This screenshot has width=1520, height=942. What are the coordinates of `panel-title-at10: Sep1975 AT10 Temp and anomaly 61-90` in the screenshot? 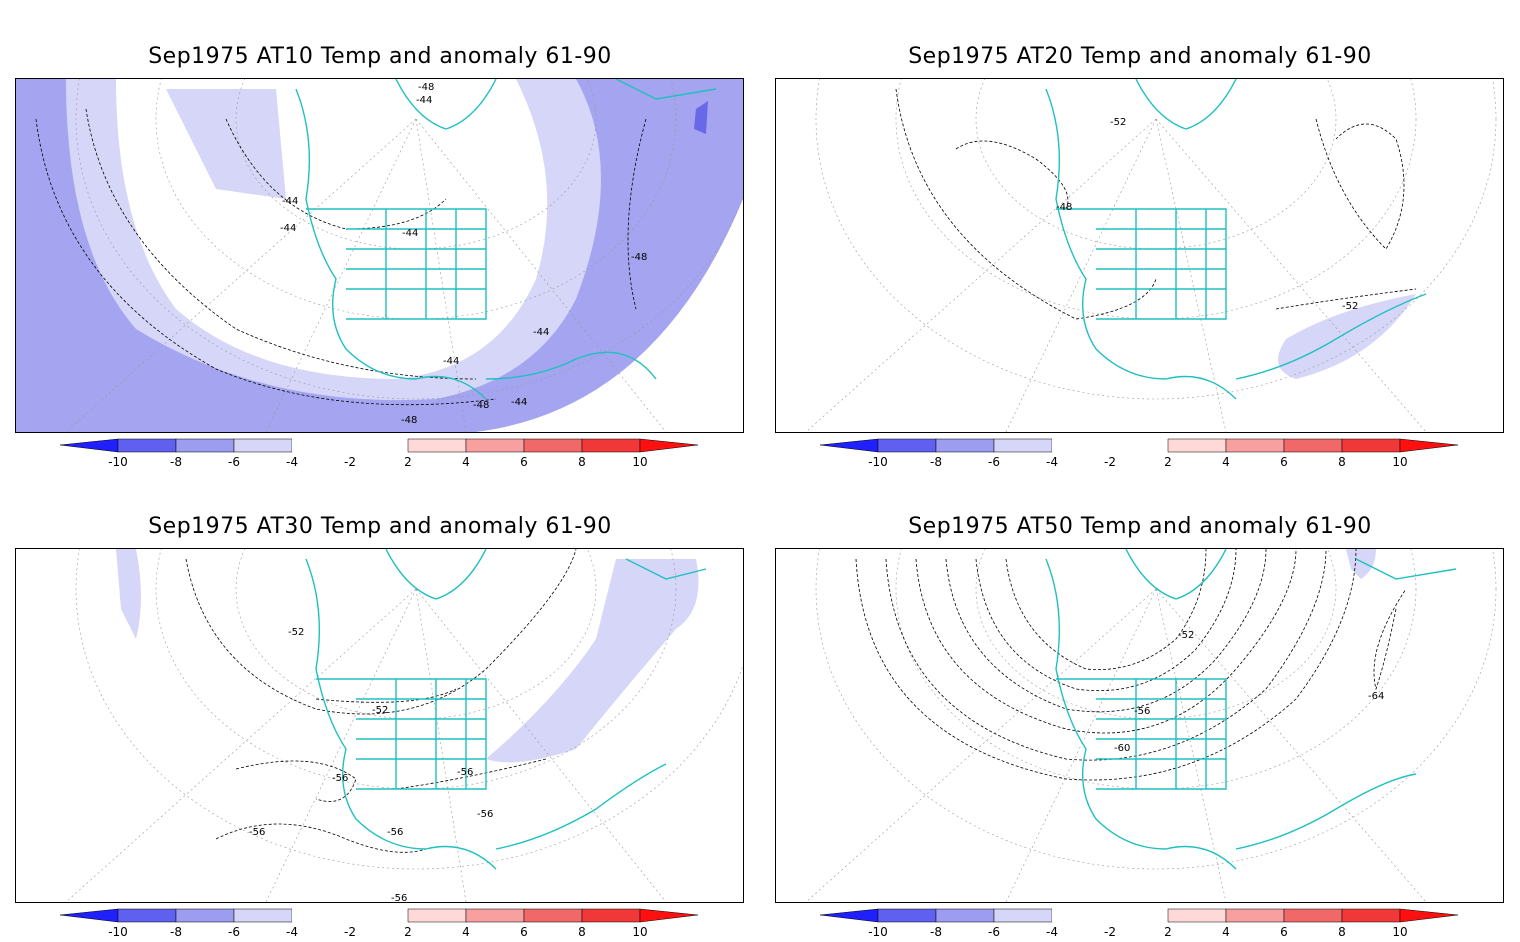 It's located at (380, 56).